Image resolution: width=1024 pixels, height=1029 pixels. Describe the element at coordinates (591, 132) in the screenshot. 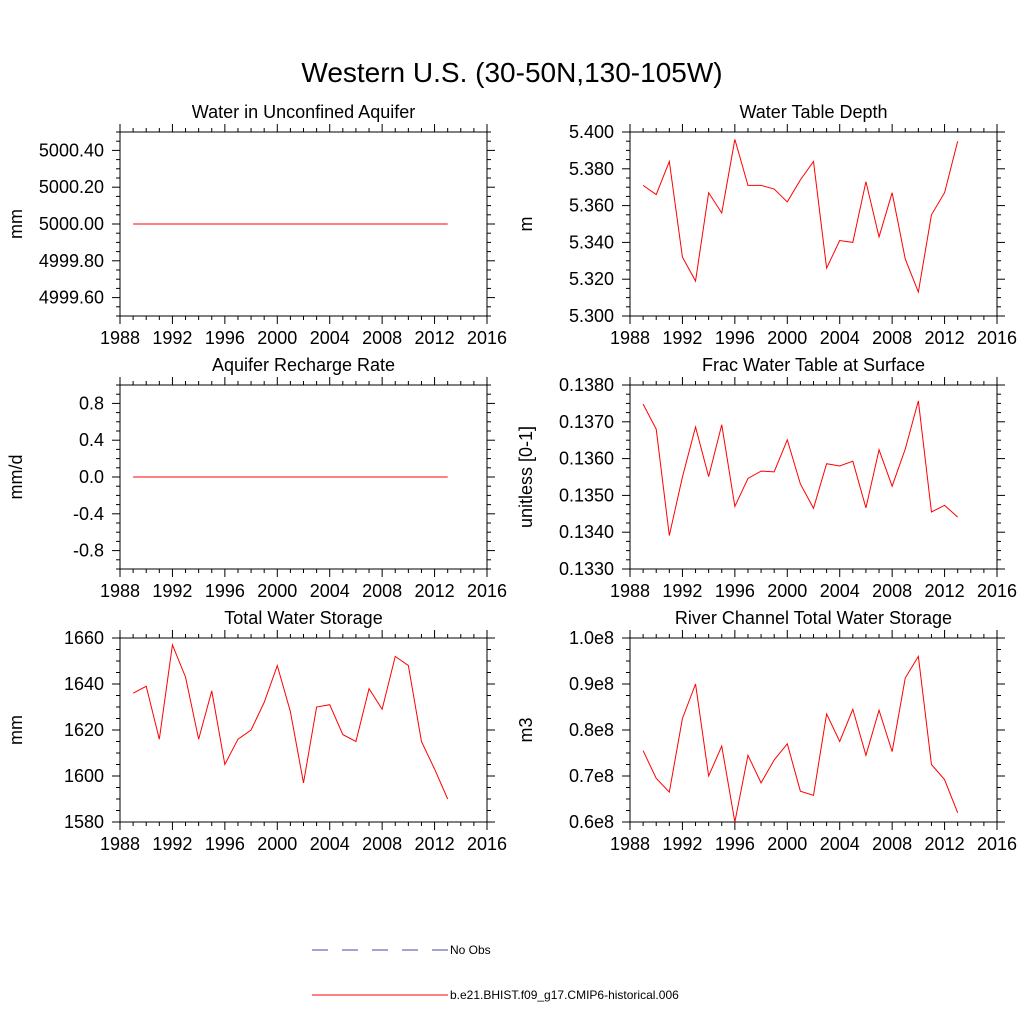

I see `y-tick-label: 5.400` at that location.